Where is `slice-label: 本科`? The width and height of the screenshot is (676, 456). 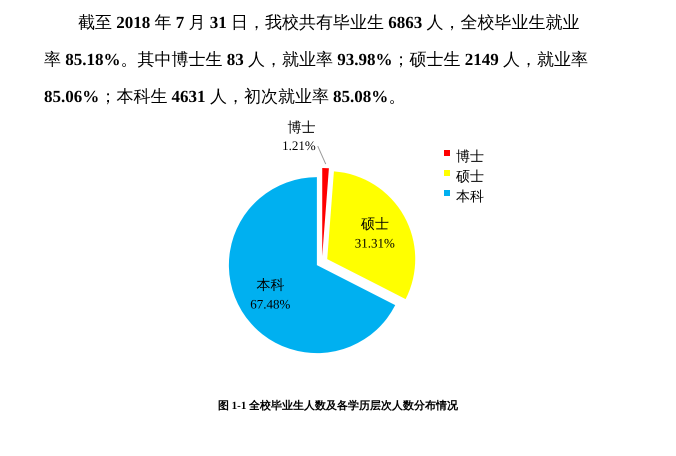 slice-label: 本科 is located at coordinates (270, 286).